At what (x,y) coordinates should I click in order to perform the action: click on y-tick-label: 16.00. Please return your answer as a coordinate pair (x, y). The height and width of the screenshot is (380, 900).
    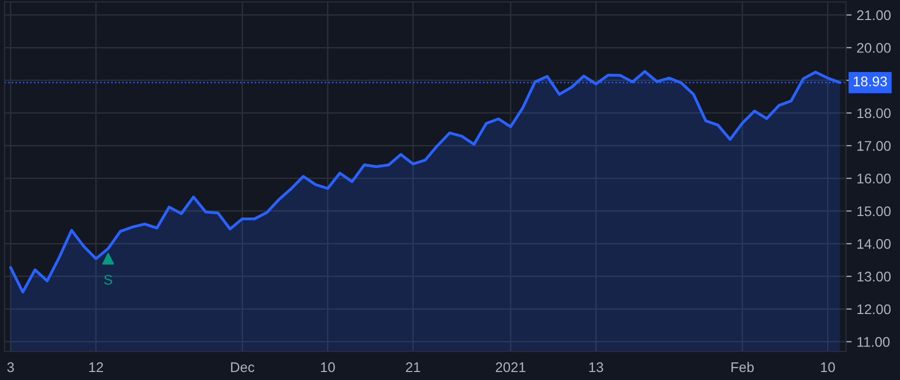
    Looking at the image, I should click on (874, 179).